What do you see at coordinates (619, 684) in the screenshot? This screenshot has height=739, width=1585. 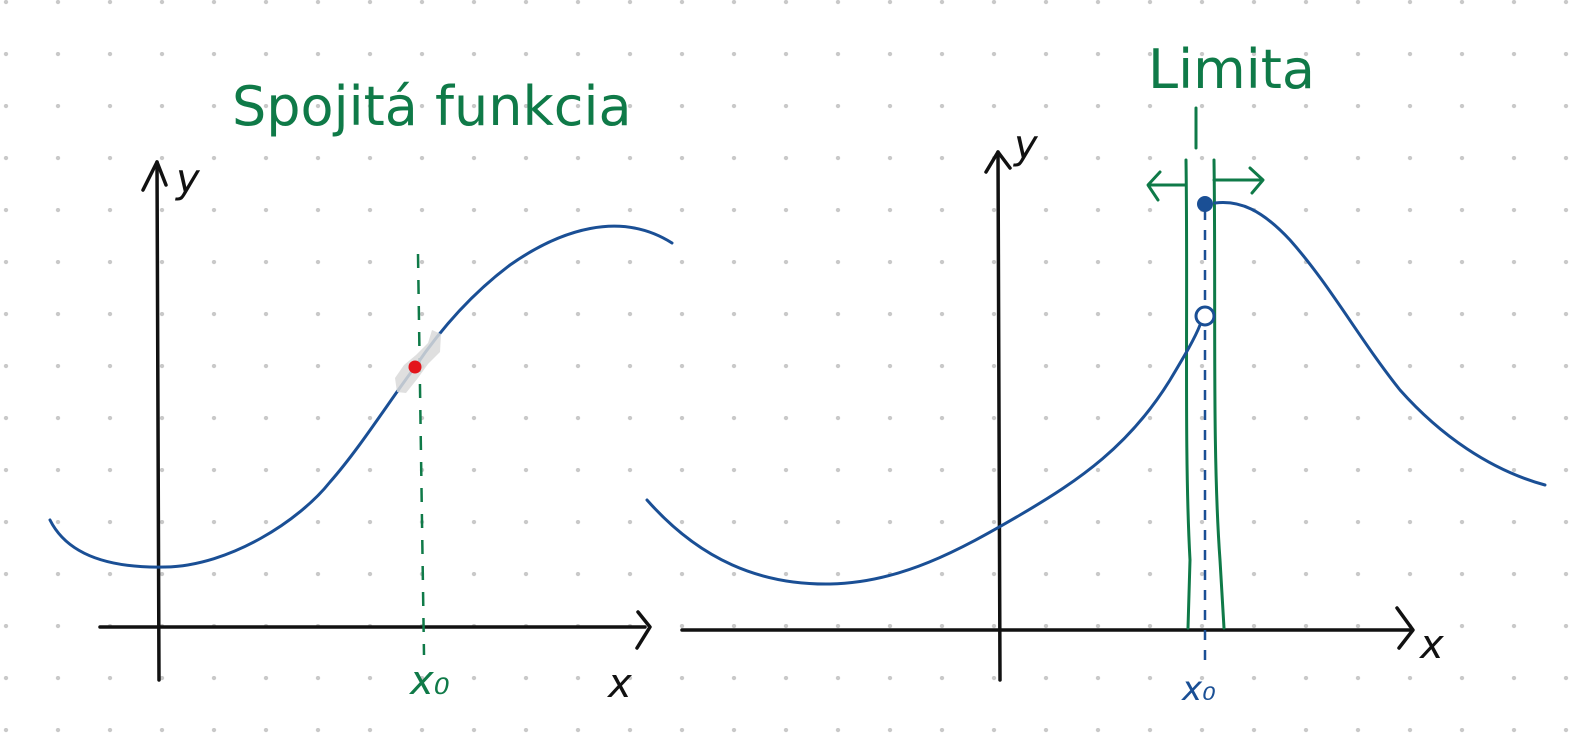 I see `left-x-label: x` at bounding box center [619, 684].